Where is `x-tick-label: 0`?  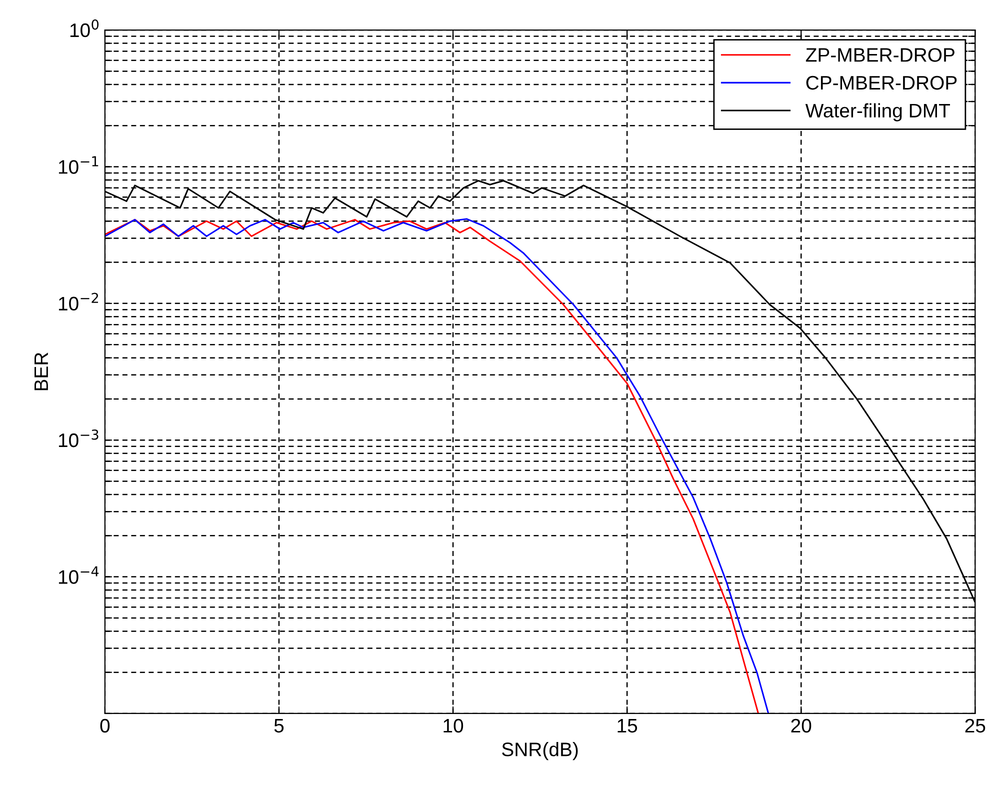
x-tick-label: 0 is located at coordinates (105, 725).